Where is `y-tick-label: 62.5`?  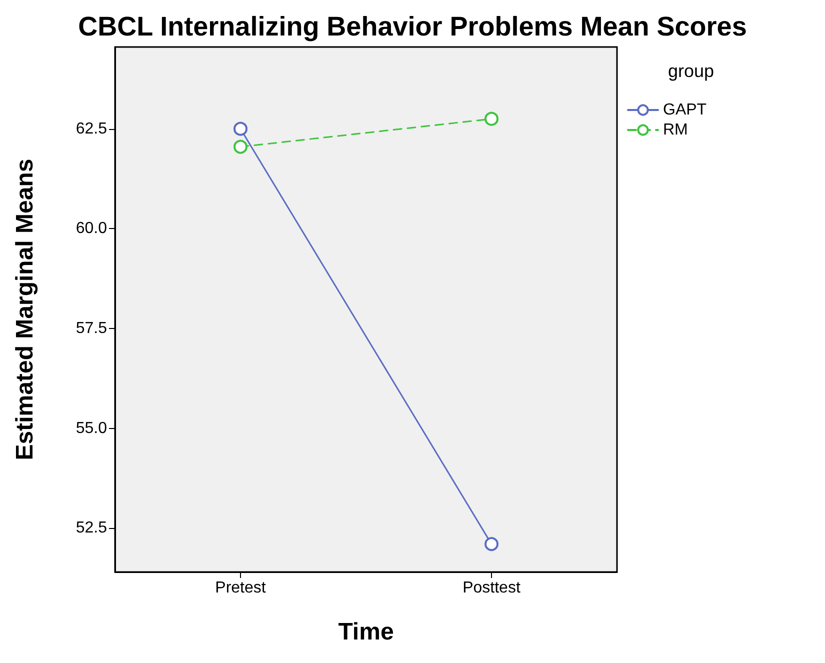 y-tick-label: 62.5 is located at coordinates (92, 129).